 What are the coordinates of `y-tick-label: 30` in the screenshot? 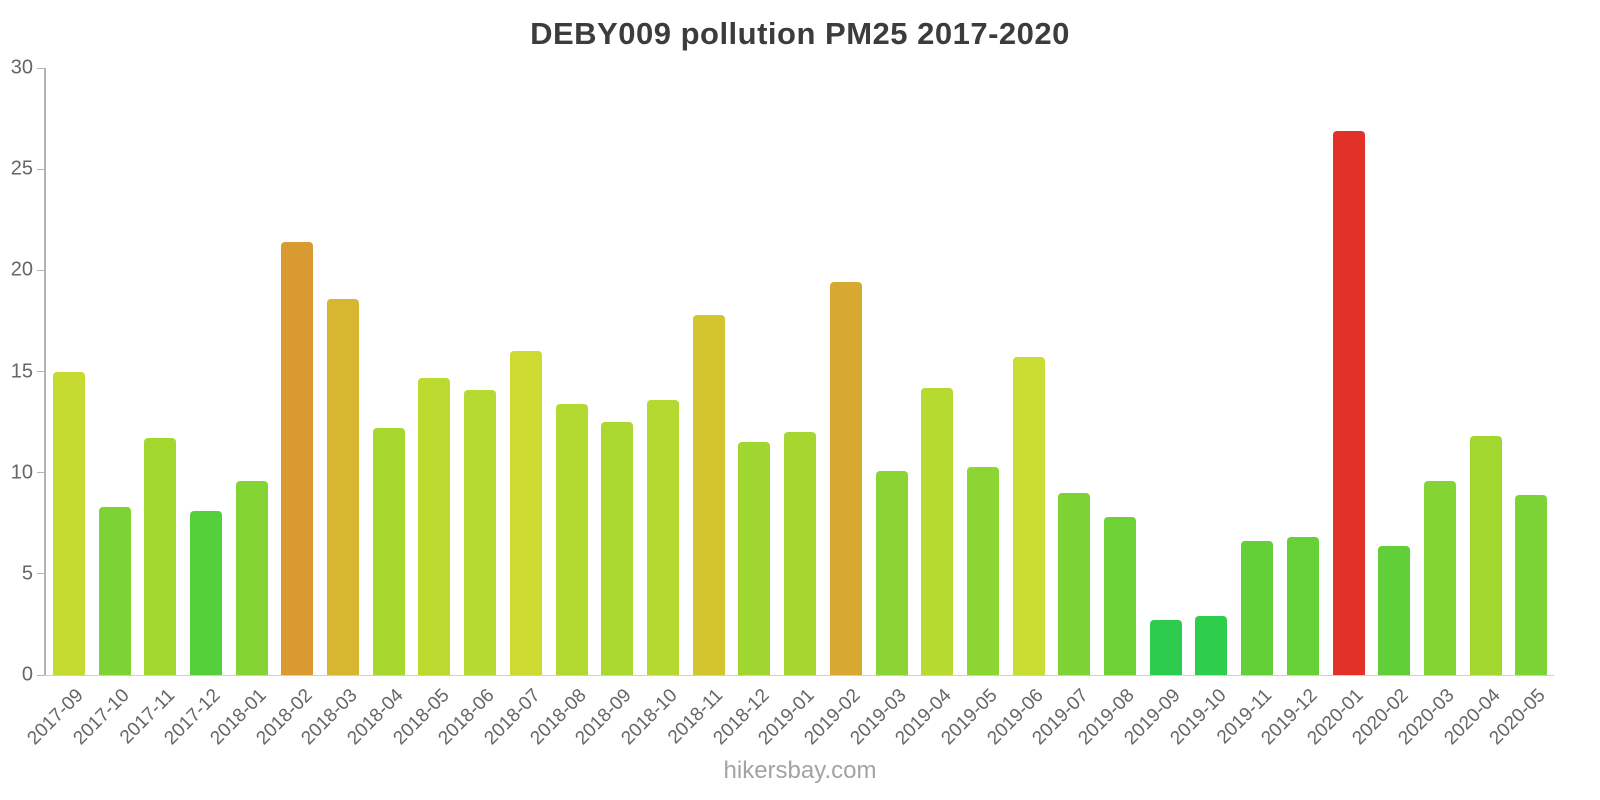 It's located at (21, 67).